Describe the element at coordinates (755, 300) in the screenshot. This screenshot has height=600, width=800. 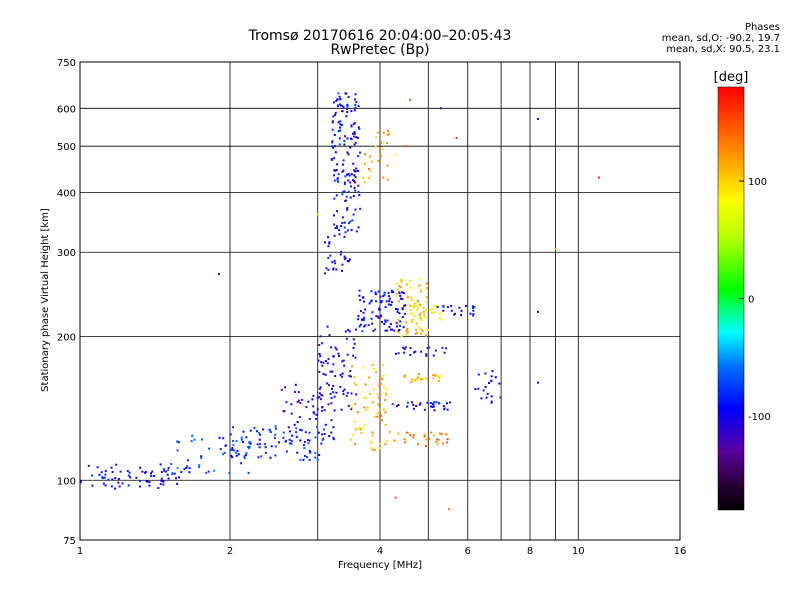
I see `colorbar-ticks: 100 0 -100` at that location.